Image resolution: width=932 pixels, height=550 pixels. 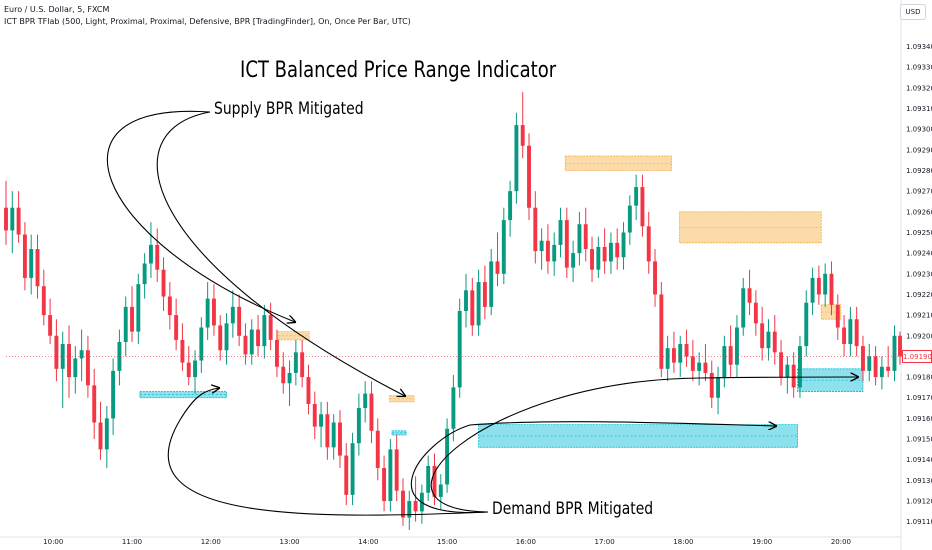 What do you see at coordinates (919, 440) in the screenshot?
I see `y-tick-label: 1.09150` at bounding box center [919, 440].